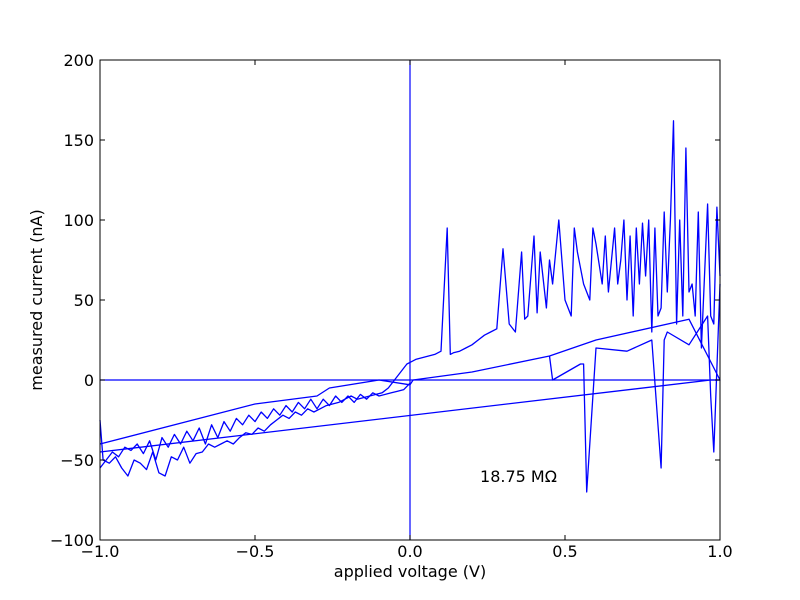 The width and height of the screenshot is (800, 600). Describe the element at coordinates (36, 299) in the screenshot. I see `y-axis-label: measured current (nA)` at that location.